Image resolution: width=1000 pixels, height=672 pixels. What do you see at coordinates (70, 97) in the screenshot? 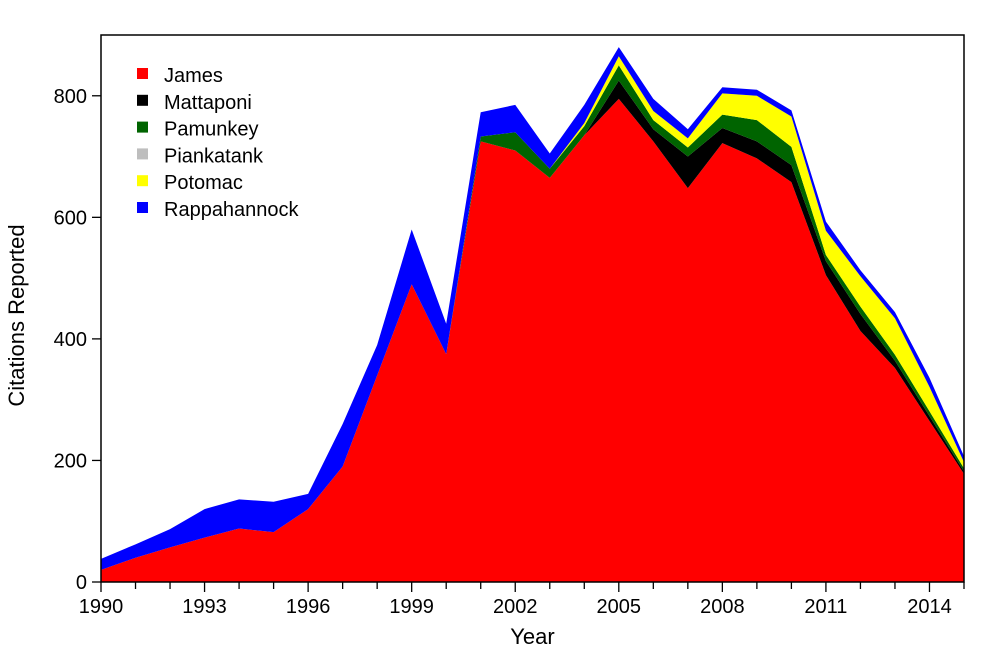
I see `y-tick-label-800: 800` at bounding box center [70, 97].